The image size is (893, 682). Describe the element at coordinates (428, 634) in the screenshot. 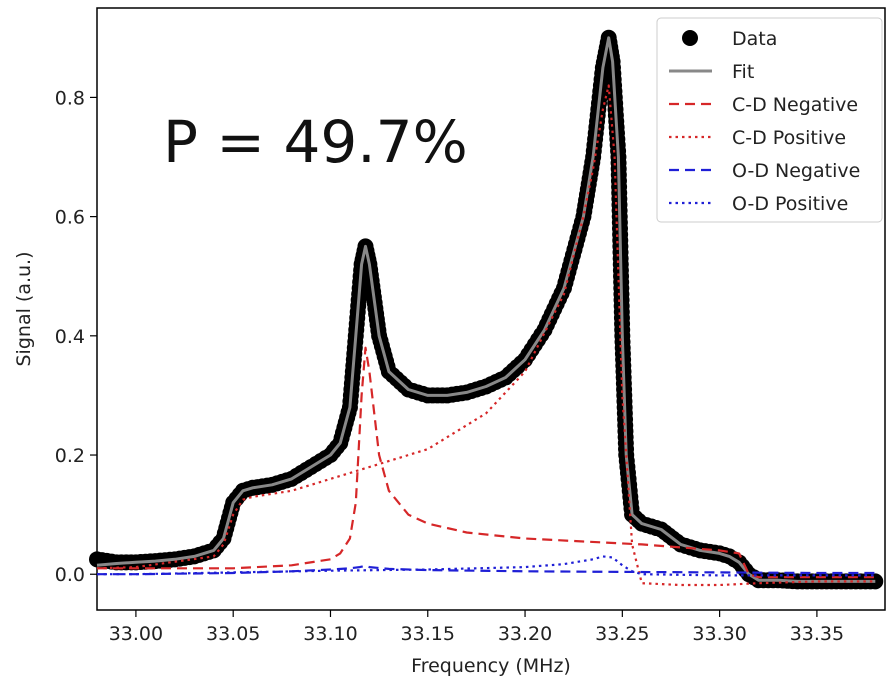

I see `x-tick-label: 33.15` at that location.